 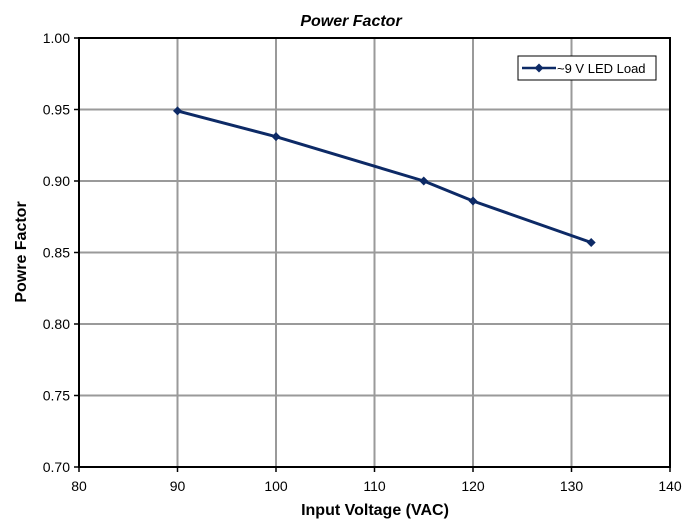 What do you see at coordinates (276, 486) in the screenshot?
I see `x-tick-label: 100` at bounding box center [276, 486].